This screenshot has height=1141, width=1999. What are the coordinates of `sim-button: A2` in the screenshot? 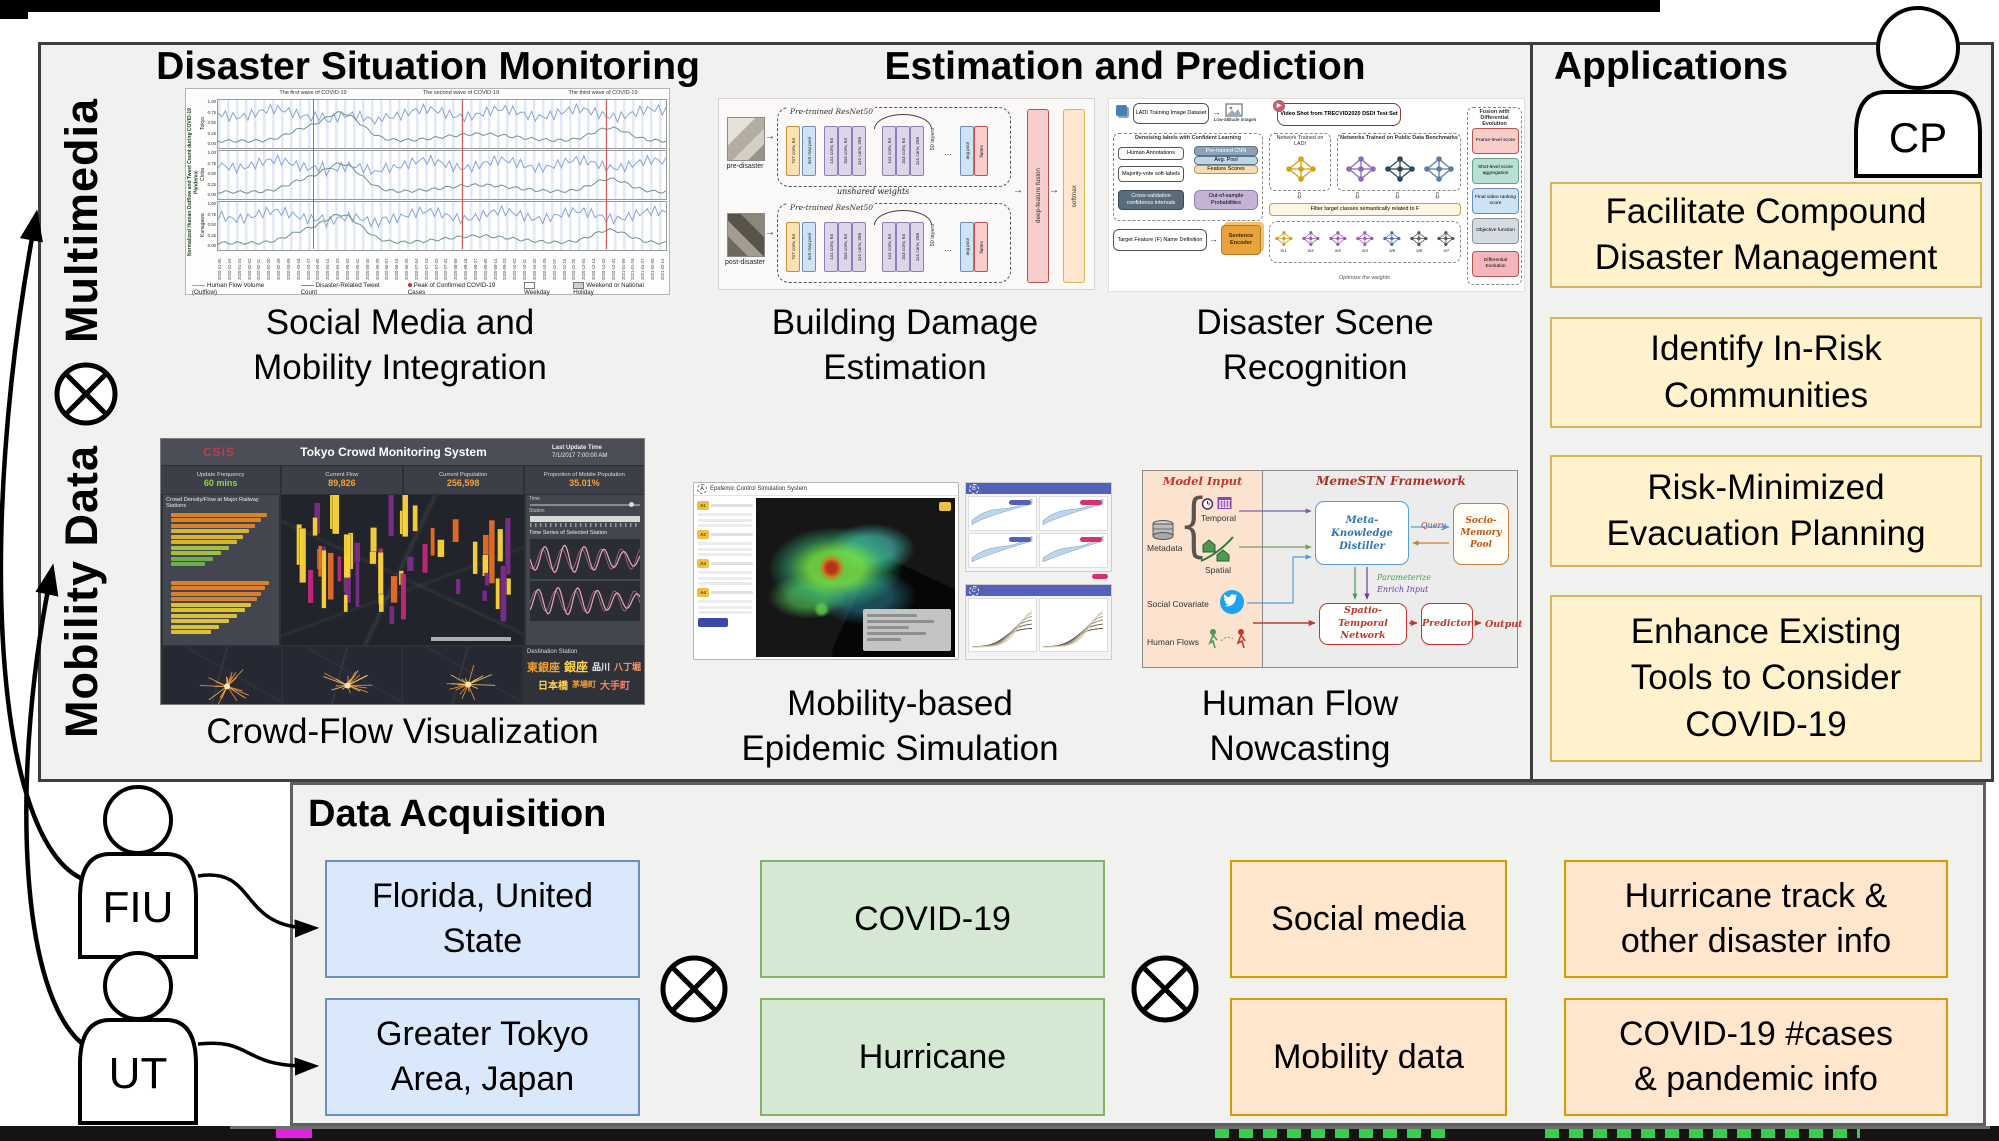 It's located at (703, 534).